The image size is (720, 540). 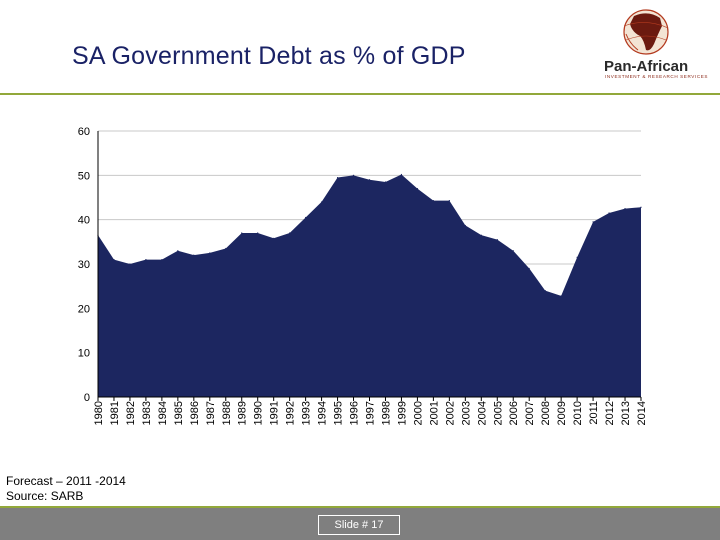 I want to click on x-tick-label: 1984, so click(x=163, y=413).